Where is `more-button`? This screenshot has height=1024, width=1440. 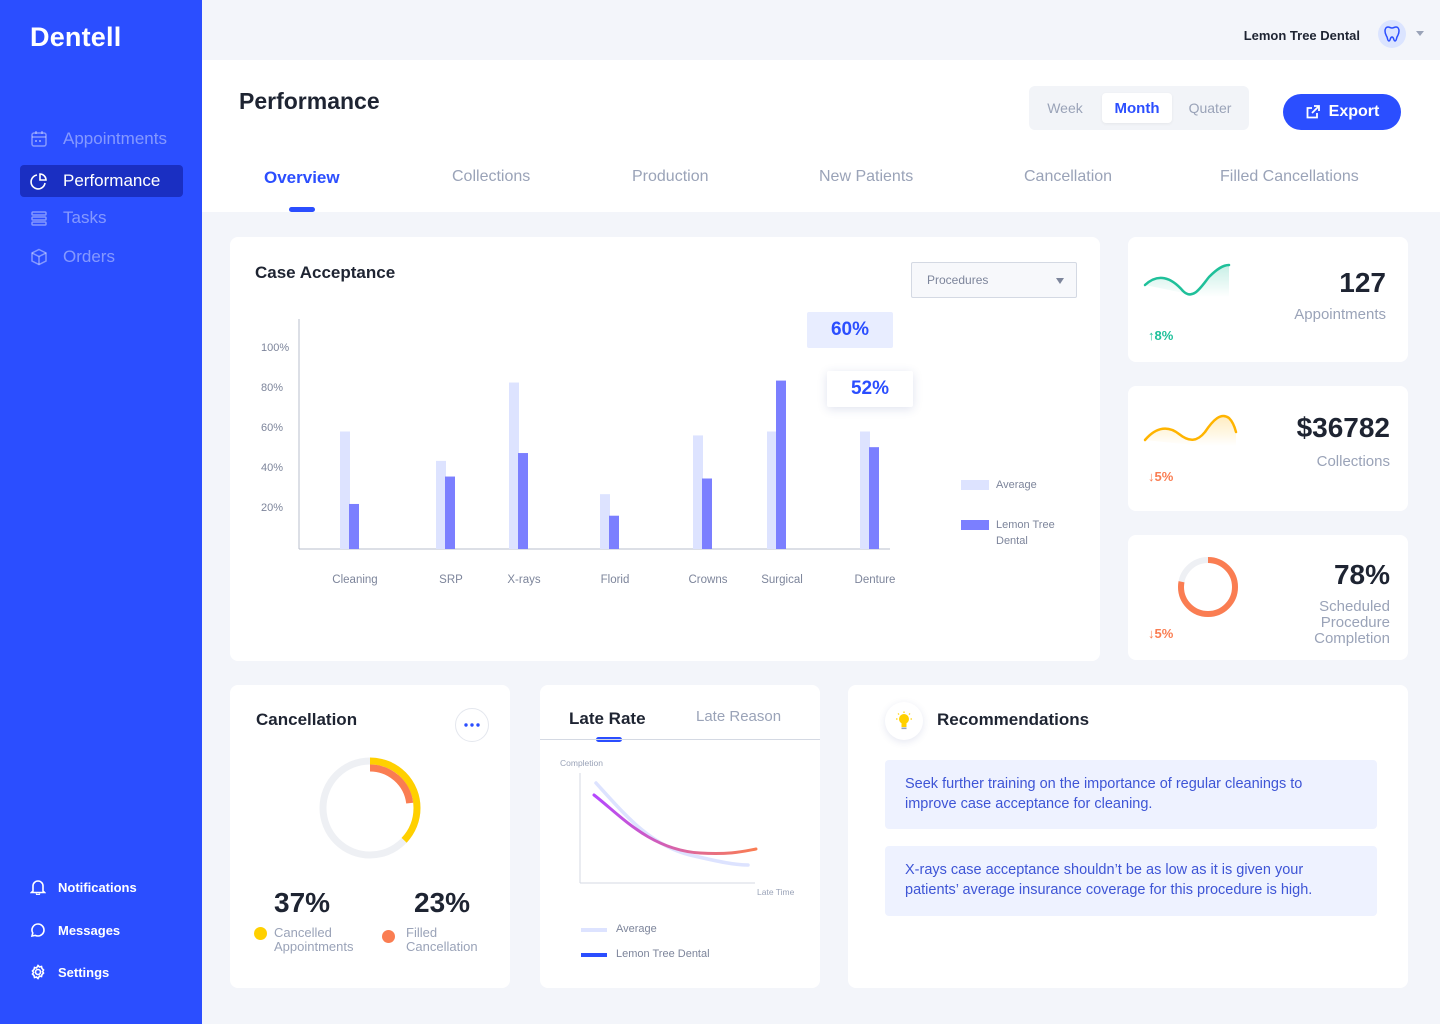 more-button is located at coordinates (472, 725).